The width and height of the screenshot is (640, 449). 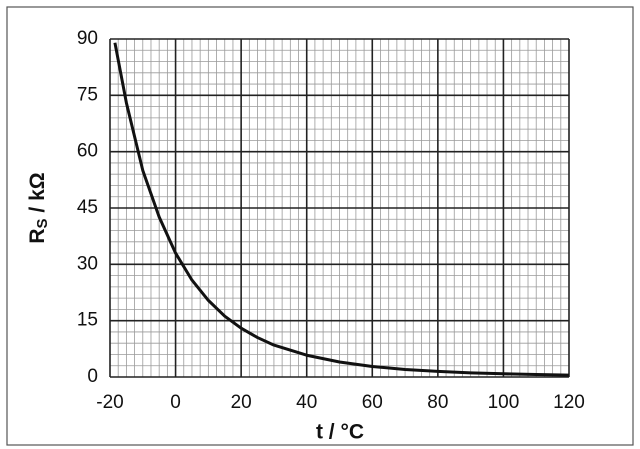 What do you see at coordinates (37, 195) in the screenshot?
I see `y-label-rest: / kΩ` at bounding box center [37, 195].